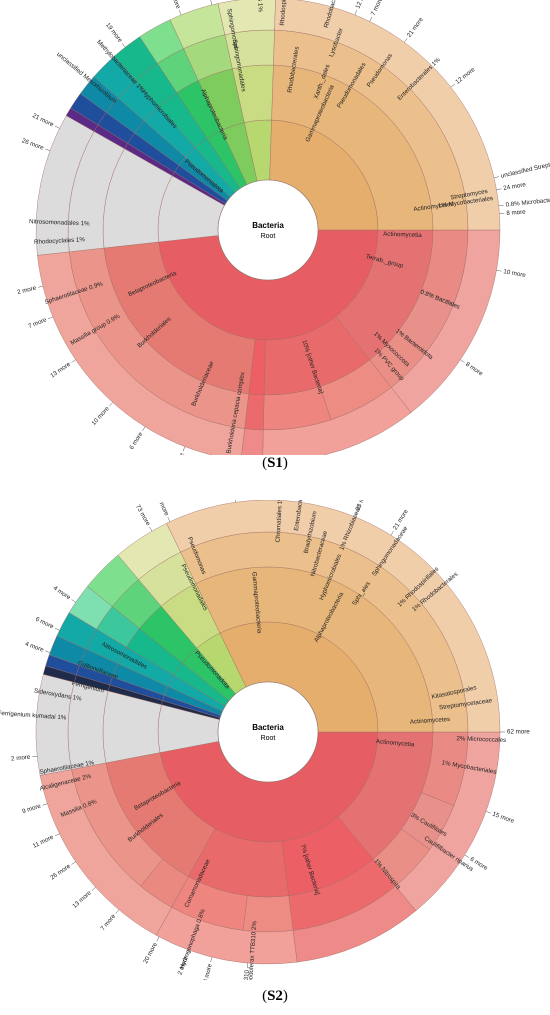 The width and height of the screenshot is (550, 1015). Describe the element at coordinates (60, 241) in the screenshot. I see `wedge-label: Rhodocyclales 1%` at that location.